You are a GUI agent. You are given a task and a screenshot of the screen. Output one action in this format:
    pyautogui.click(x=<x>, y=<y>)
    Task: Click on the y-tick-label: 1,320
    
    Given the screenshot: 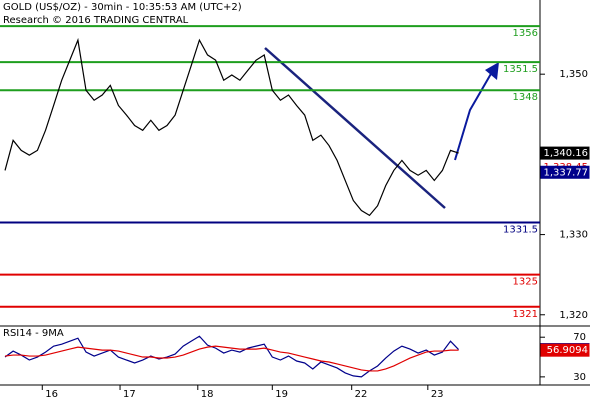 What is the action you would take?
    pyautogui.click(x=573, y=315)
    